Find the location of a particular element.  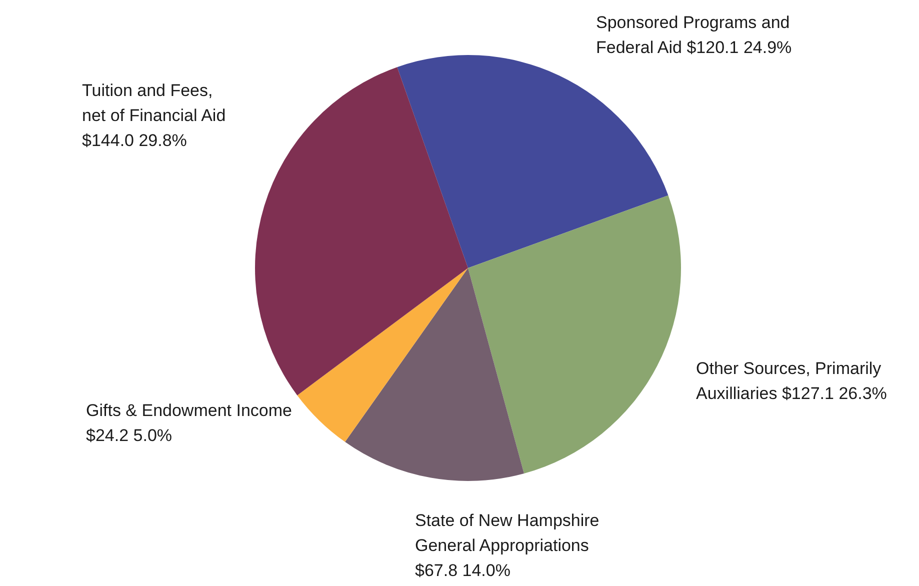

slice-label: Gifts & Endowment Income is located at coordinates (189, 410).